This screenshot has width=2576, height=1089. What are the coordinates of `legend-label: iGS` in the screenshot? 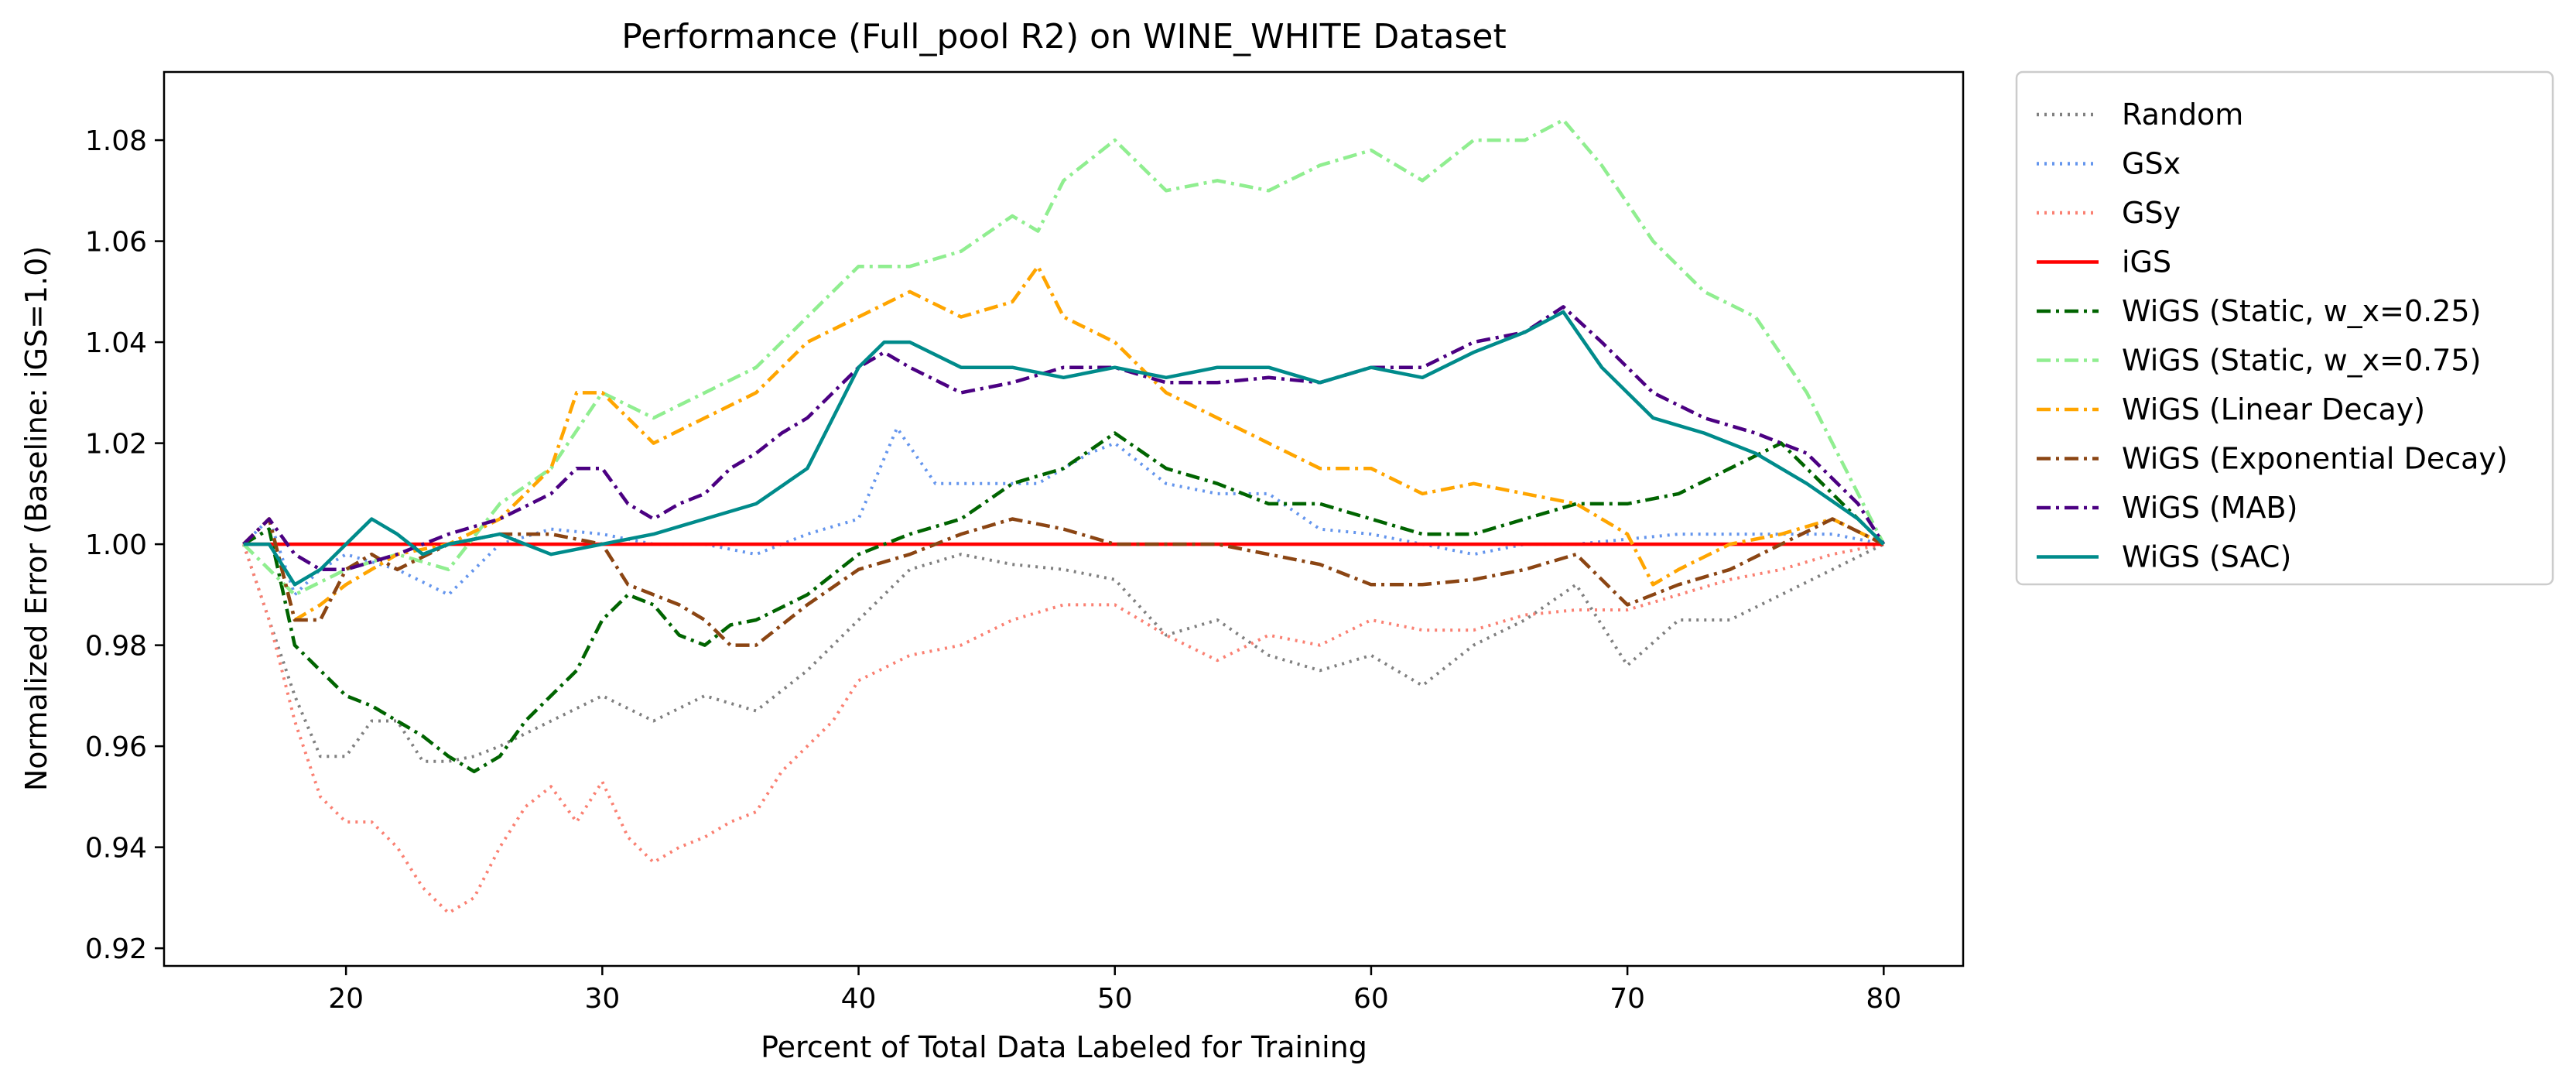 It's located at (2147, 262).